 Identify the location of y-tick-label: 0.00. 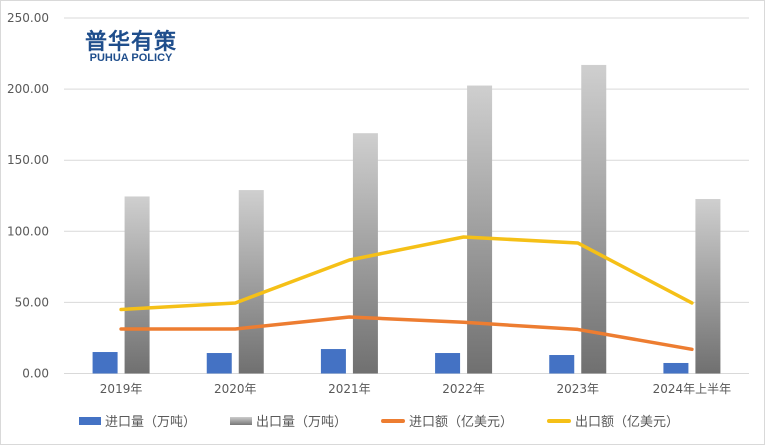
(35, 374).